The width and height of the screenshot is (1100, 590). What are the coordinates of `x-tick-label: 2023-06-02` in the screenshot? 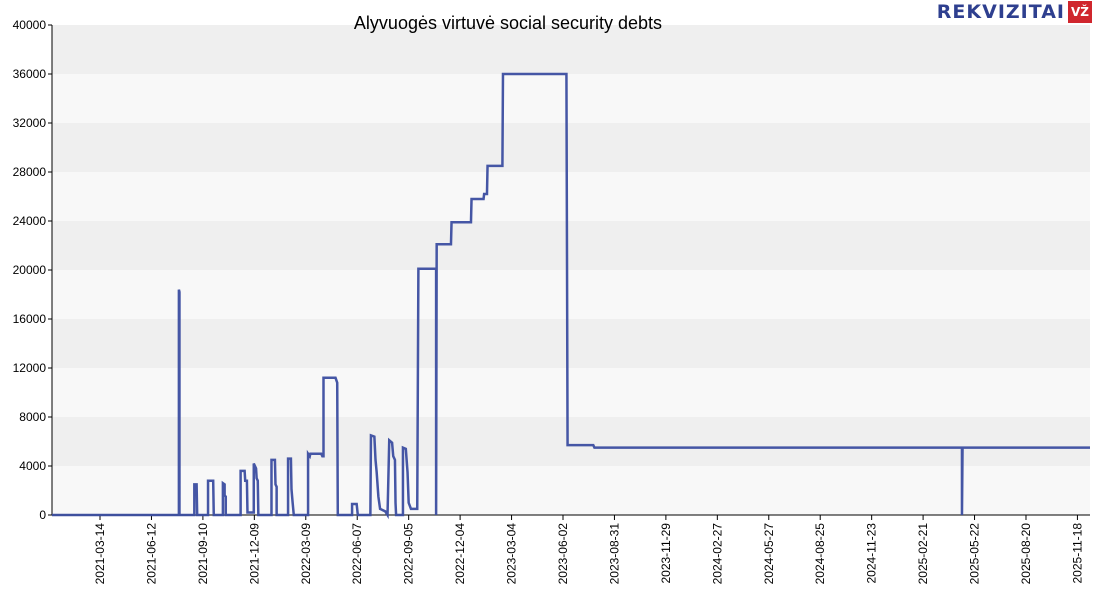 It's located at (563, 554).